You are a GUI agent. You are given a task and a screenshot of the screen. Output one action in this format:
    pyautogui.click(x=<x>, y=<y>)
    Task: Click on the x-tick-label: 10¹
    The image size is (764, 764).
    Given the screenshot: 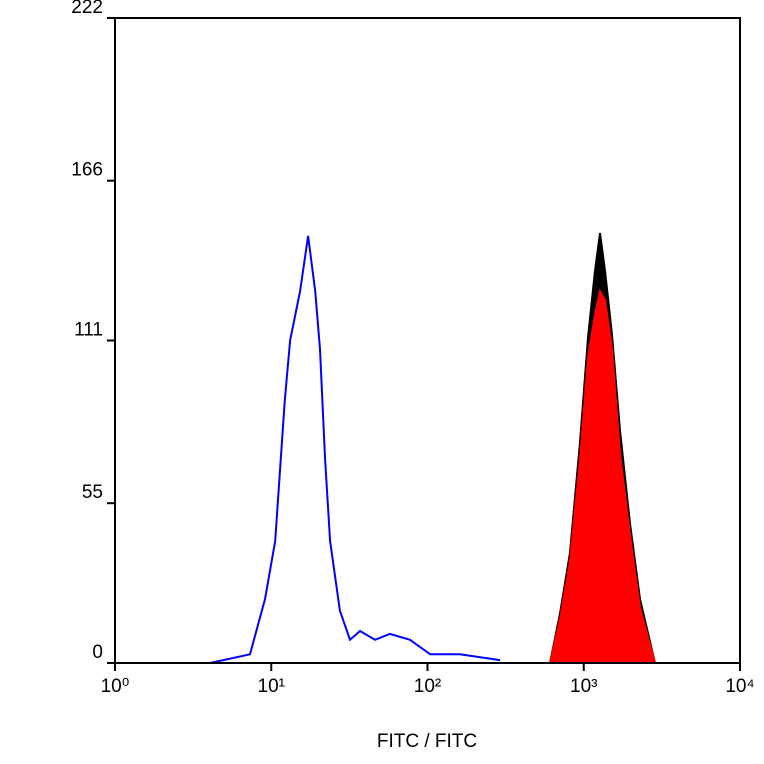 What is the action you would take?
    pyautogui.click(x=271, y=686)
    